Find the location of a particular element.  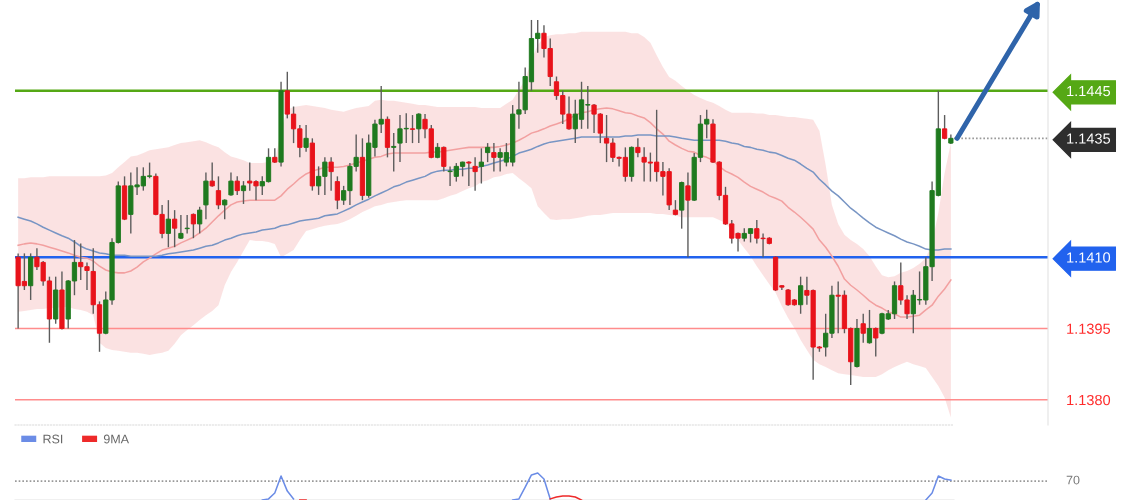

y-tick-label: 1.1395 is located at coordinates (1089, 328).